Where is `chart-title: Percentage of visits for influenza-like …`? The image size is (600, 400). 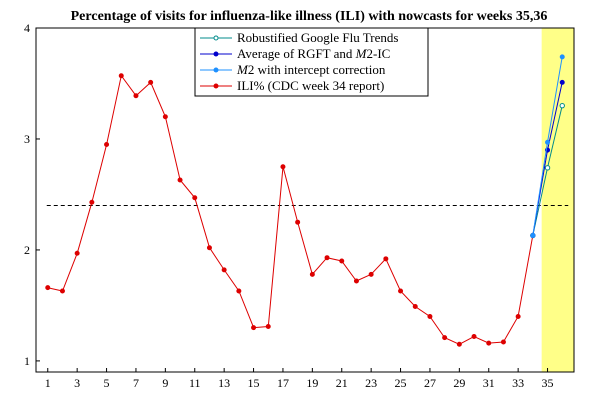
chart-title: Percentage of visits for influenza-like … is located at coordinates (309, 16).